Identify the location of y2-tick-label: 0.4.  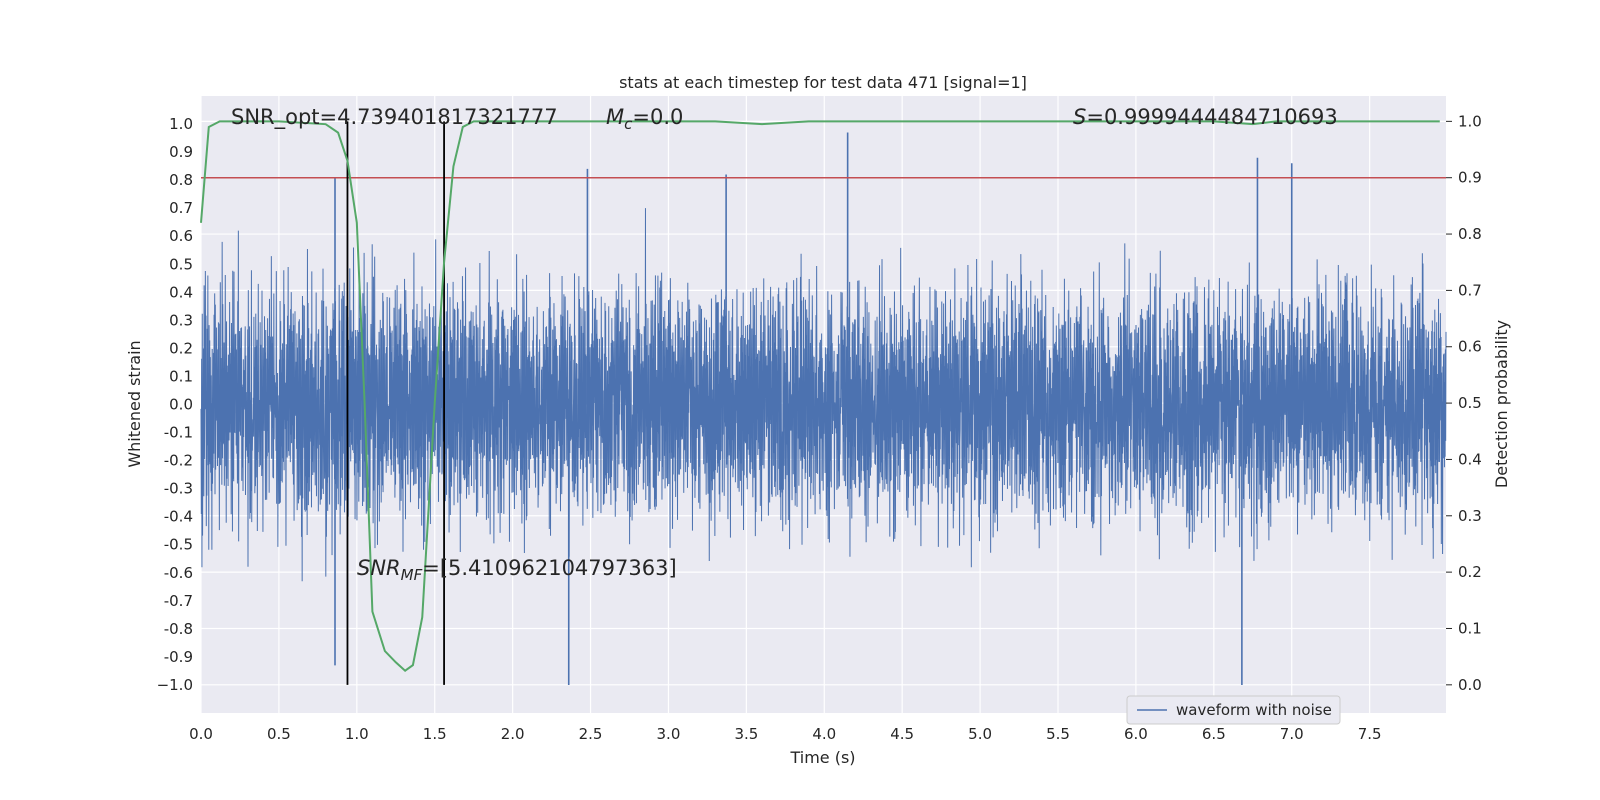
(1470, 459).